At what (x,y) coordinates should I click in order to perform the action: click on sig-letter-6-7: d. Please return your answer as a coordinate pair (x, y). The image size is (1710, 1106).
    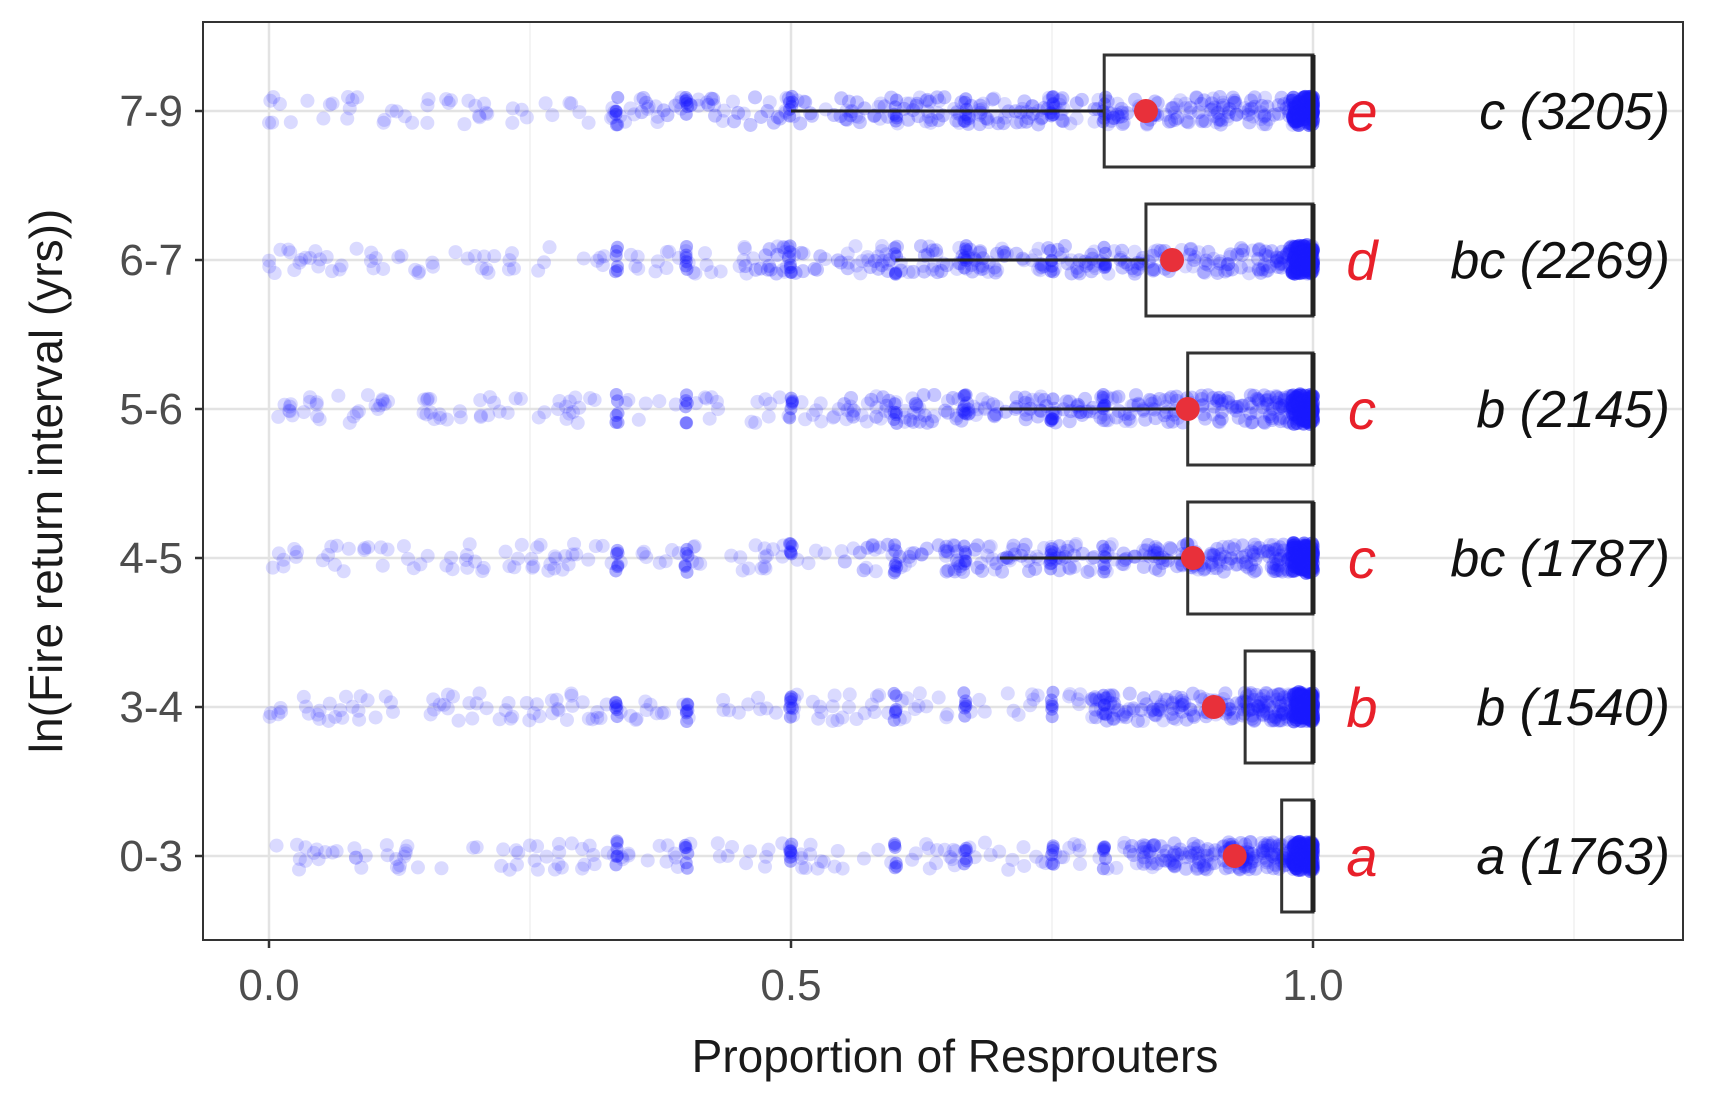
    Looking at the image, I should click on (1362, 260).